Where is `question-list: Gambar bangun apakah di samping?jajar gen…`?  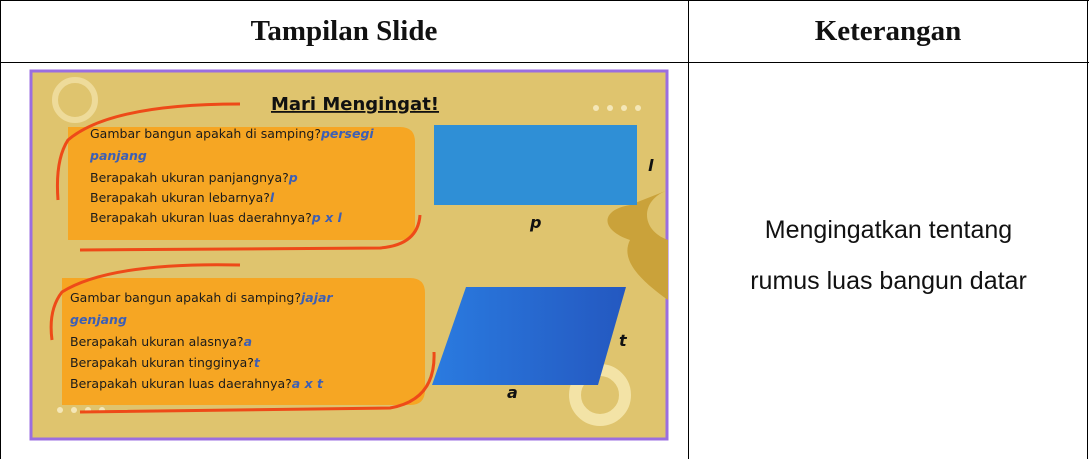
question-list: Gambar bangun apakah di samping?jajar gen… is located at coordinates (201, 340).